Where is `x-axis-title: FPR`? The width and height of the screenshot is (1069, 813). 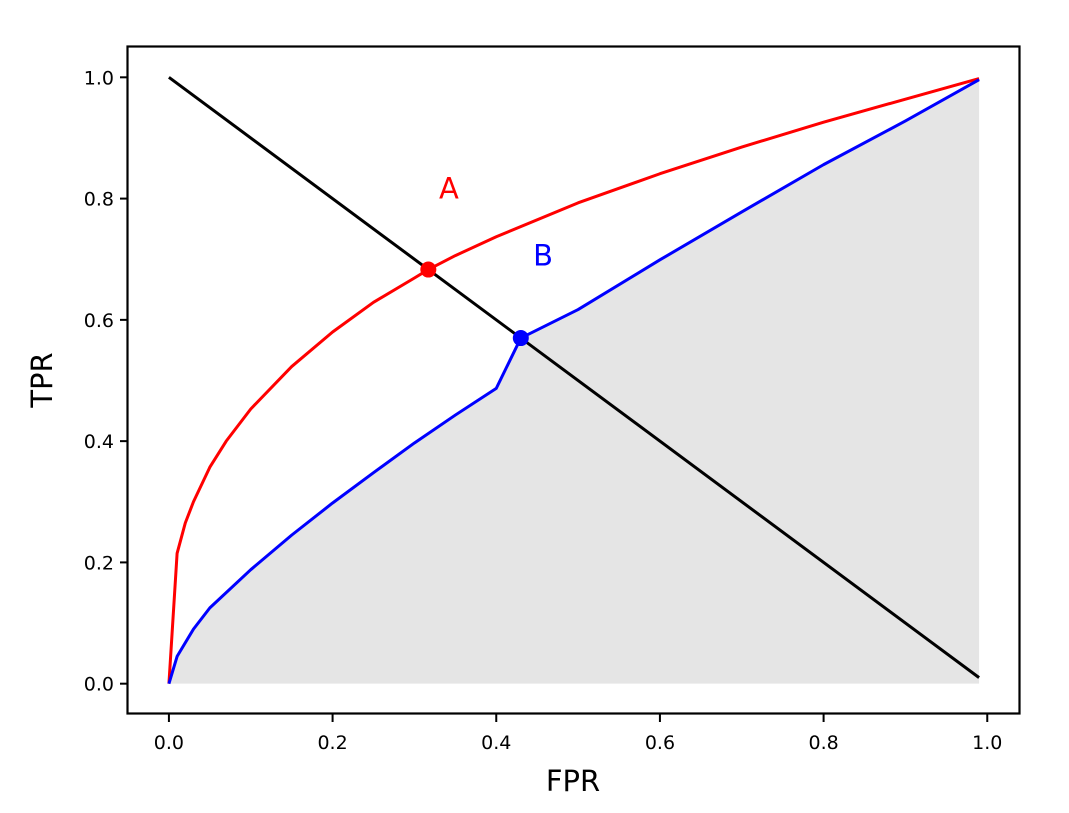
x-axis-title: FPR is located at coordinates (573, 781).